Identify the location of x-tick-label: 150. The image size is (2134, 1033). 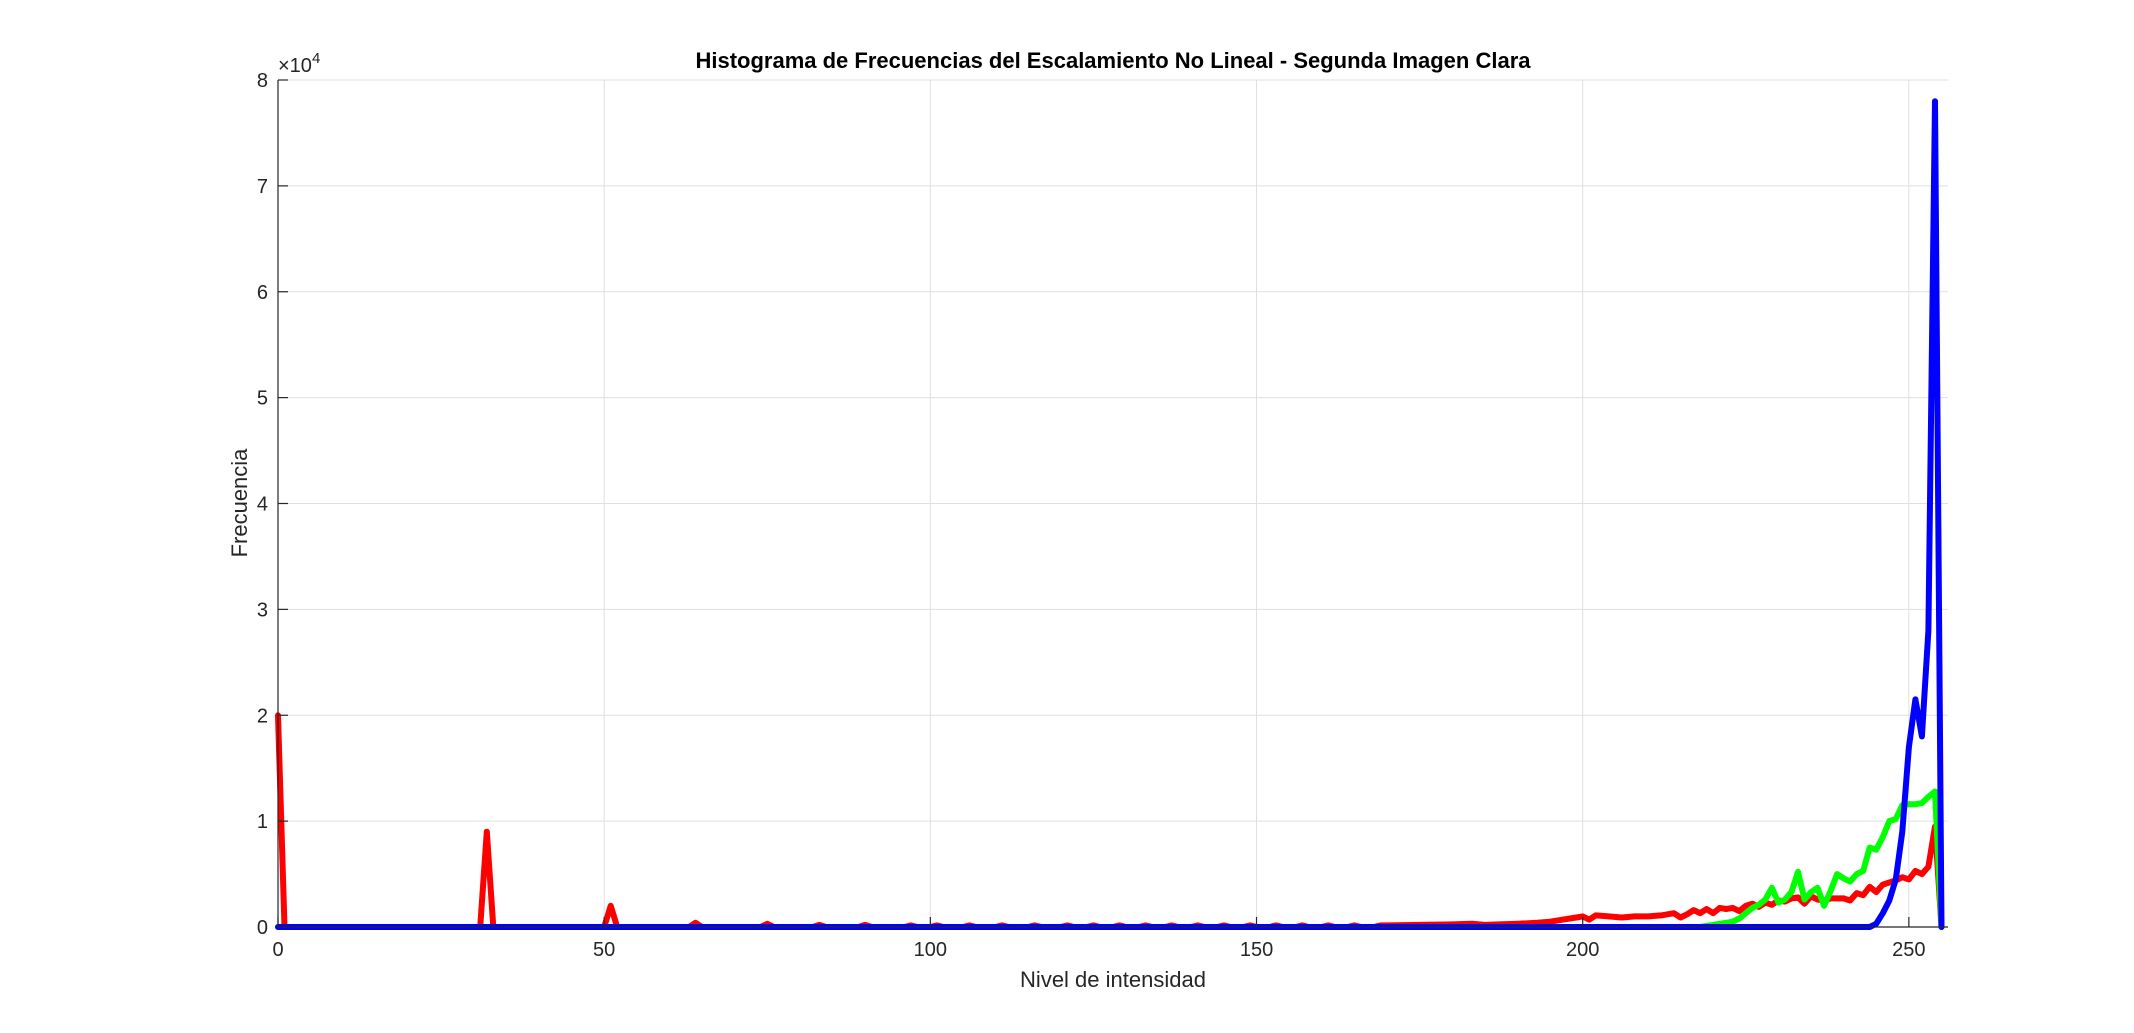
(1256, 950).